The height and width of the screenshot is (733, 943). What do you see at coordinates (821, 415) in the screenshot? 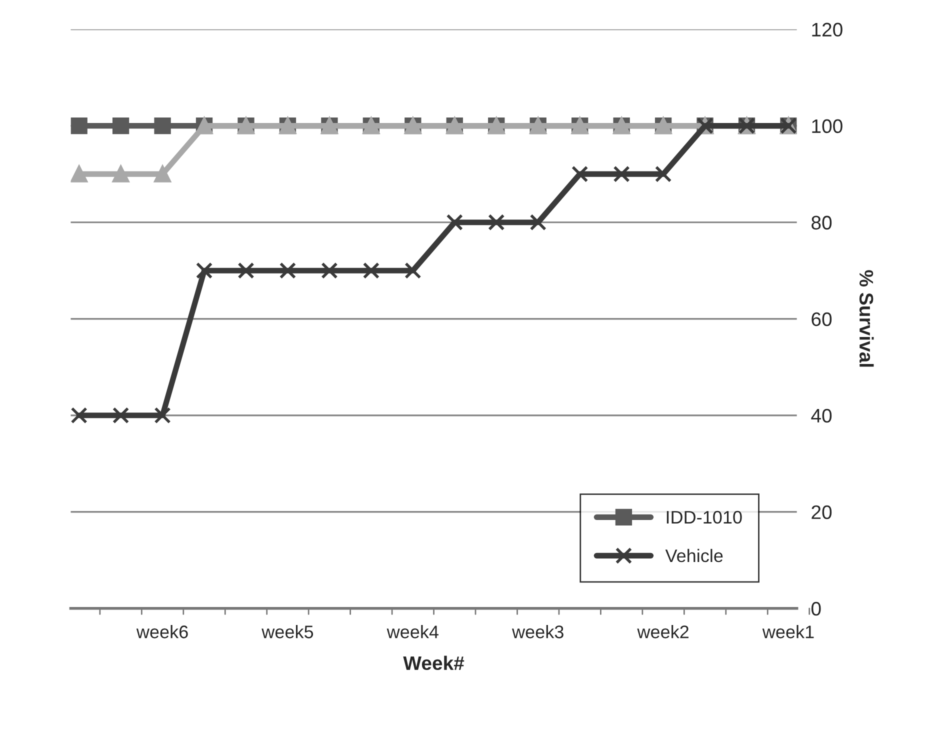
I see `y-tick-label: 40` at bounding box center [821, 415].